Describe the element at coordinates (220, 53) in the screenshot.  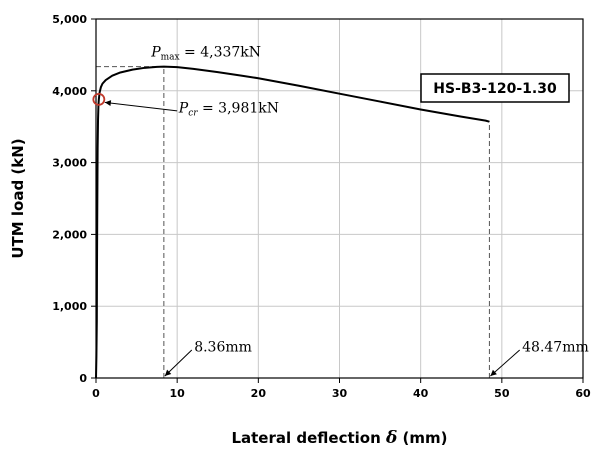
I see `pmax-value: = 4,337kN` at that location.